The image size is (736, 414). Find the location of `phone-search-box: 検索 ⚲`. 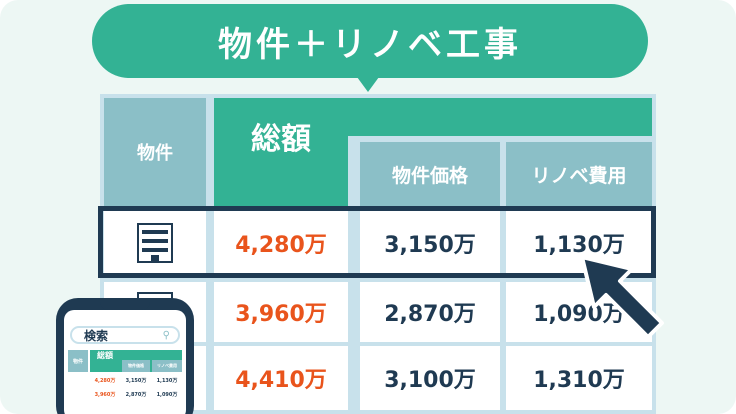

phone-search-box: 検索 ⚲ is located at coordinates (125, 335).